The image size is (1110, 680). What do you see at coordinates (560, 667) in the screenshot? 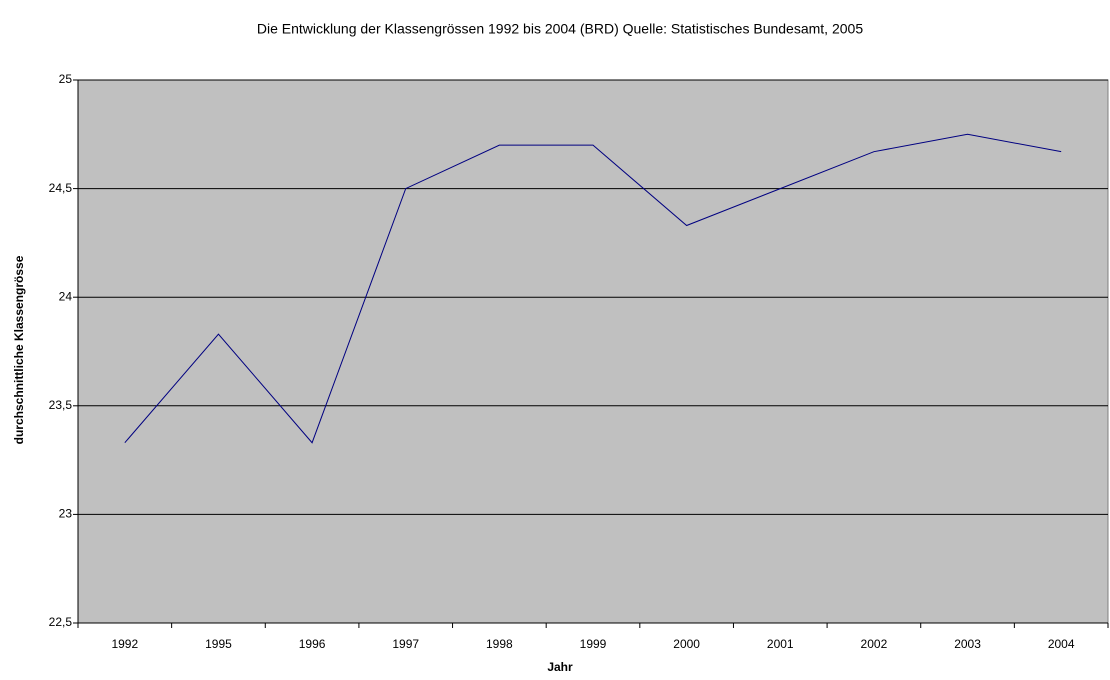
I see `x-axis-label: Jahr` at bounding box center [560, 667].